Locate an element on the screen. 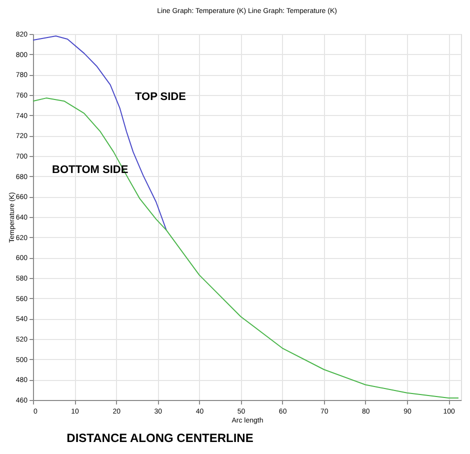  text: DISTANCE ALONG CENTERLINE is located at coordinates (160, 438).